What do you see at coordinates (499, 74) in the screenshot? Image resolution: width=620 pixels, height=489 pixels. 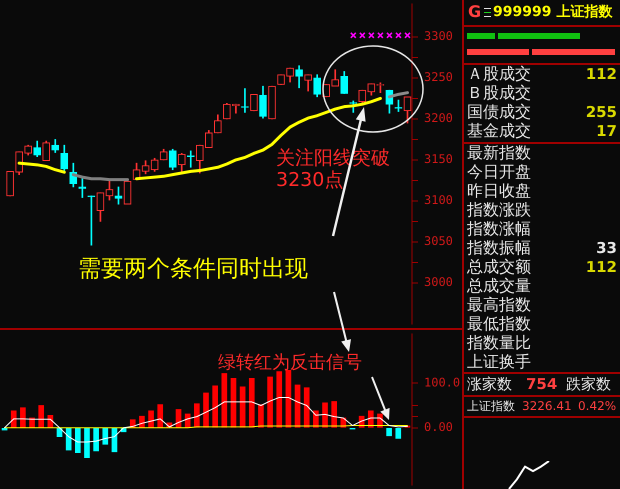 I see `category-label: Ａ股成交` at bounding box center [499, 74].